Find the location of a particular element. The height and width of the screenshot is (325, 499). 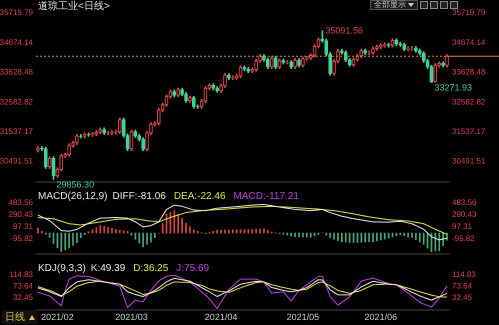

y-tick-label: 97.31 is located at coordinates (23, 227).